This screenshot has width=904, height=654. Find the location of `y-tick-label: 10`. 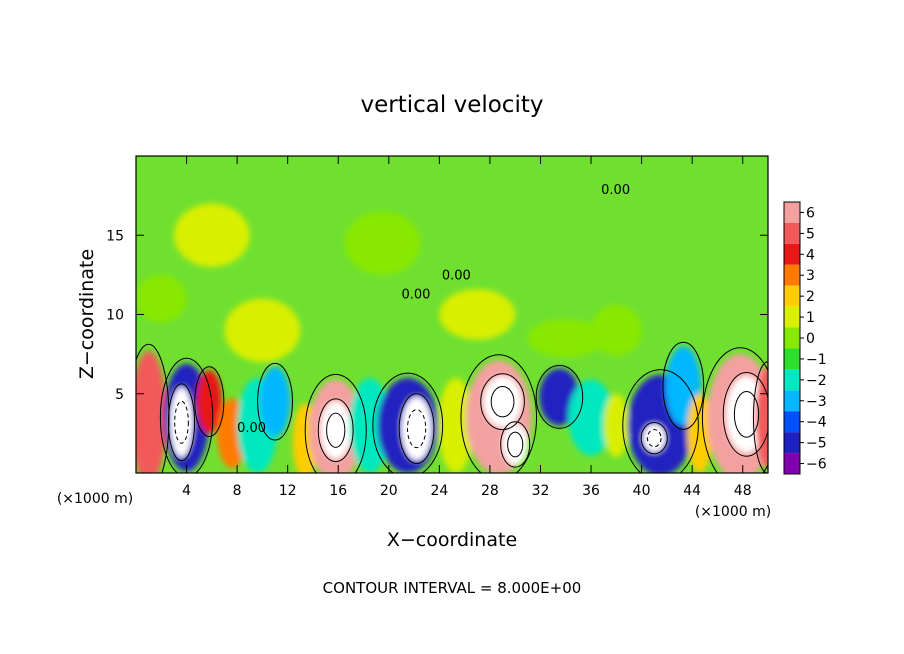

y-tick-label: 10 is located at coordinates (115, 316).